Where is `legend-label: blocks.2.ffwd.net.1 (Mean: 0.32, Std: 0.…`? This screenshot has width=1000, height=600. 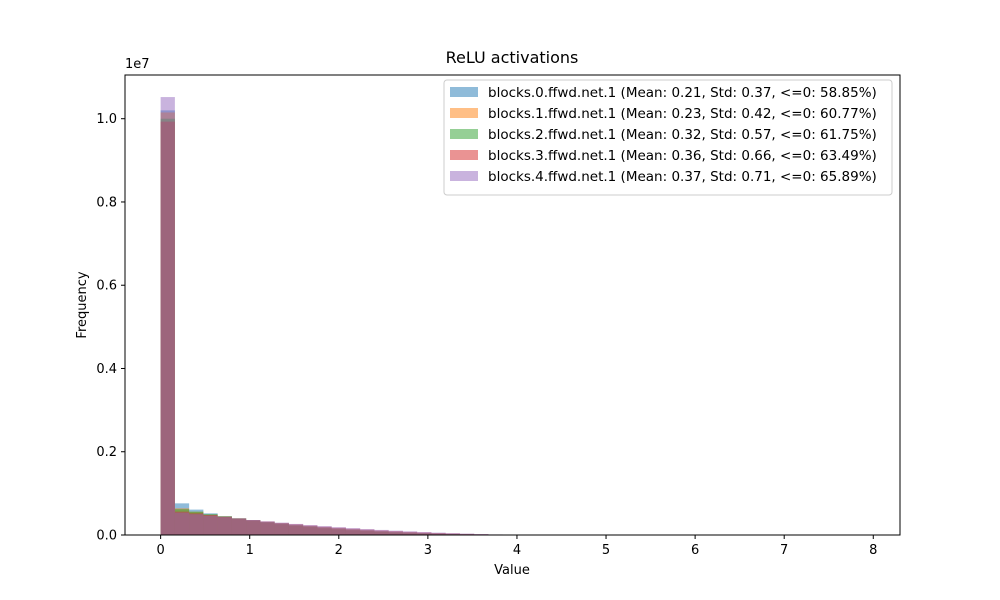
legend-label: blocks.2.ffwd.net.1 (Mean: 0.32, Std: 0.… is located at coordinates (682, 135).